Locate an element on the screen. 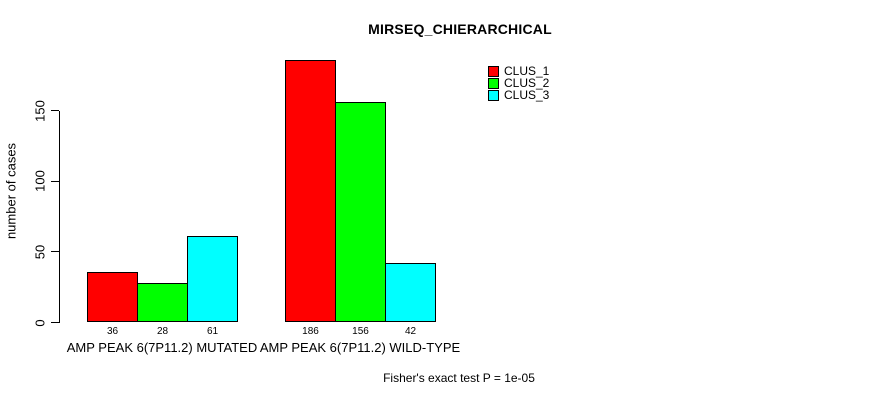 The height and width of the screenshot is (400, 890). bar-clus_1-group1 is located at coordinates (112, 297).